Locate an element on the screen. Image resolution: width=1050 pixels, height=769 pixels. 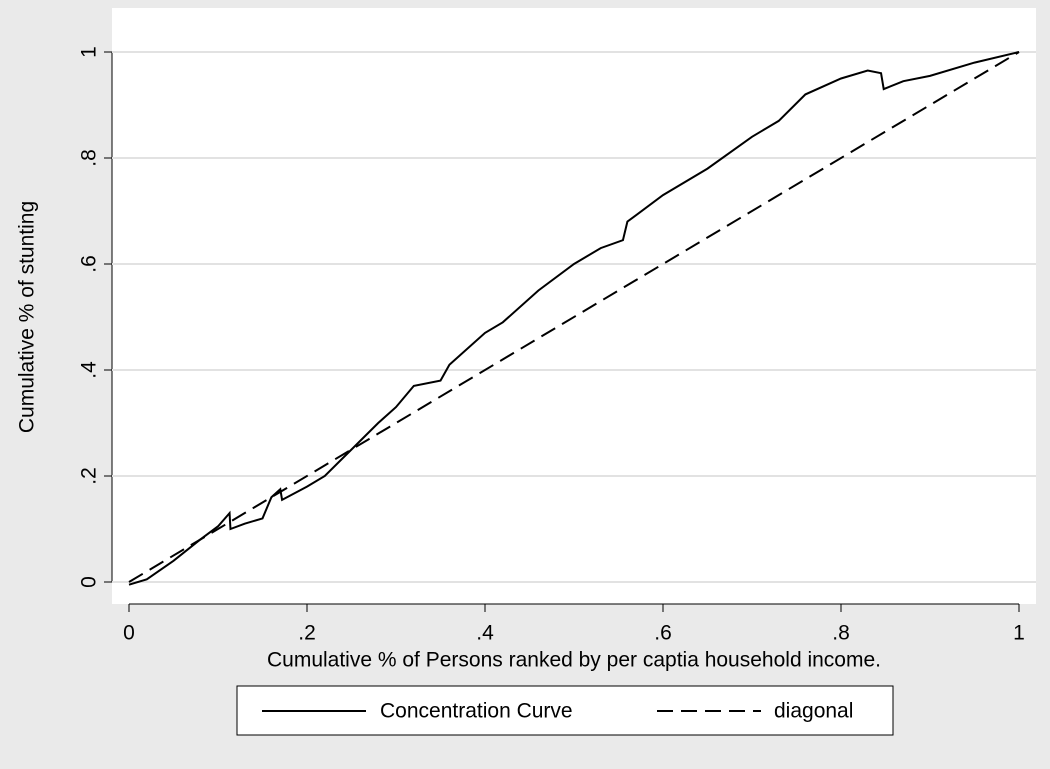
x-tick-label: 0 is located at coordinates (129, 633).